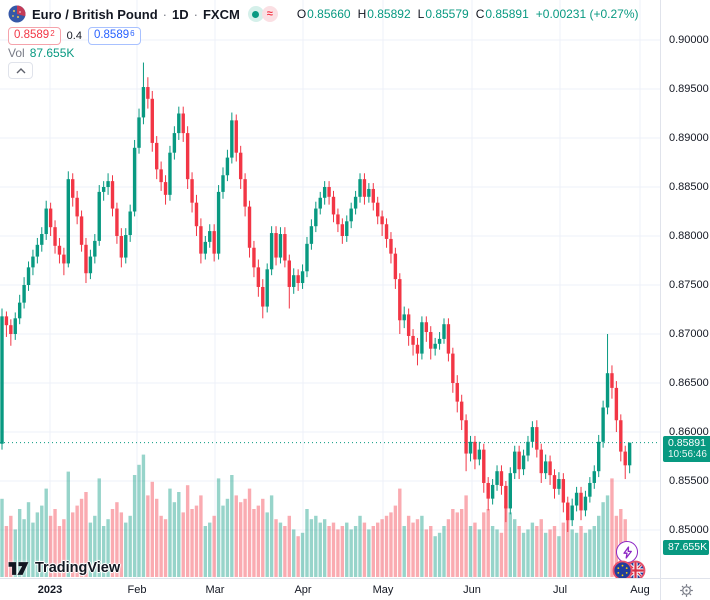 The width and height of the screenshot is (710, 600). Describe the element at coordinates (627, 552) in the screenshot. I see `lightning-bolt-icon` at that location.